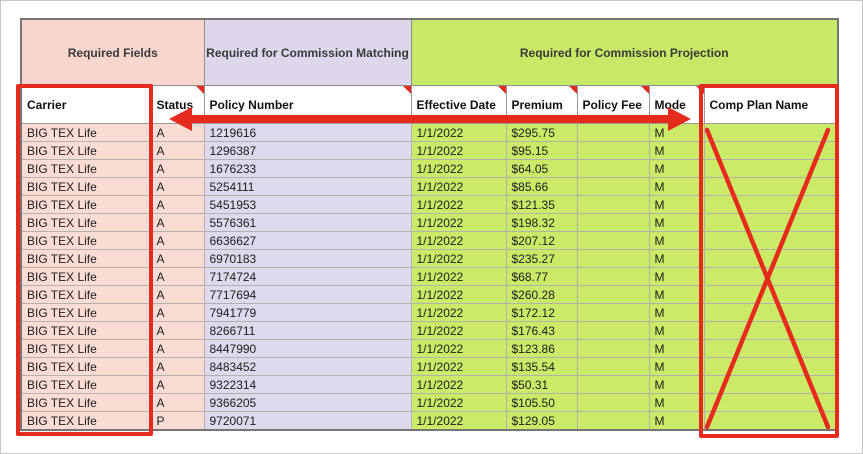 This screenshot has height=454, width=863. What do you see at coordinates (307, 421) in the screenshot?
I see `cell-policy_number: 9720071` at bounding box center [307, 421].